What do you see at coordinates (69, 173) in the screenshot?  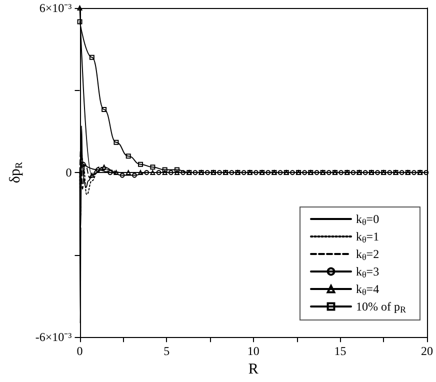 I see `y-tick-label: 0` at bounding box center [69, 173].